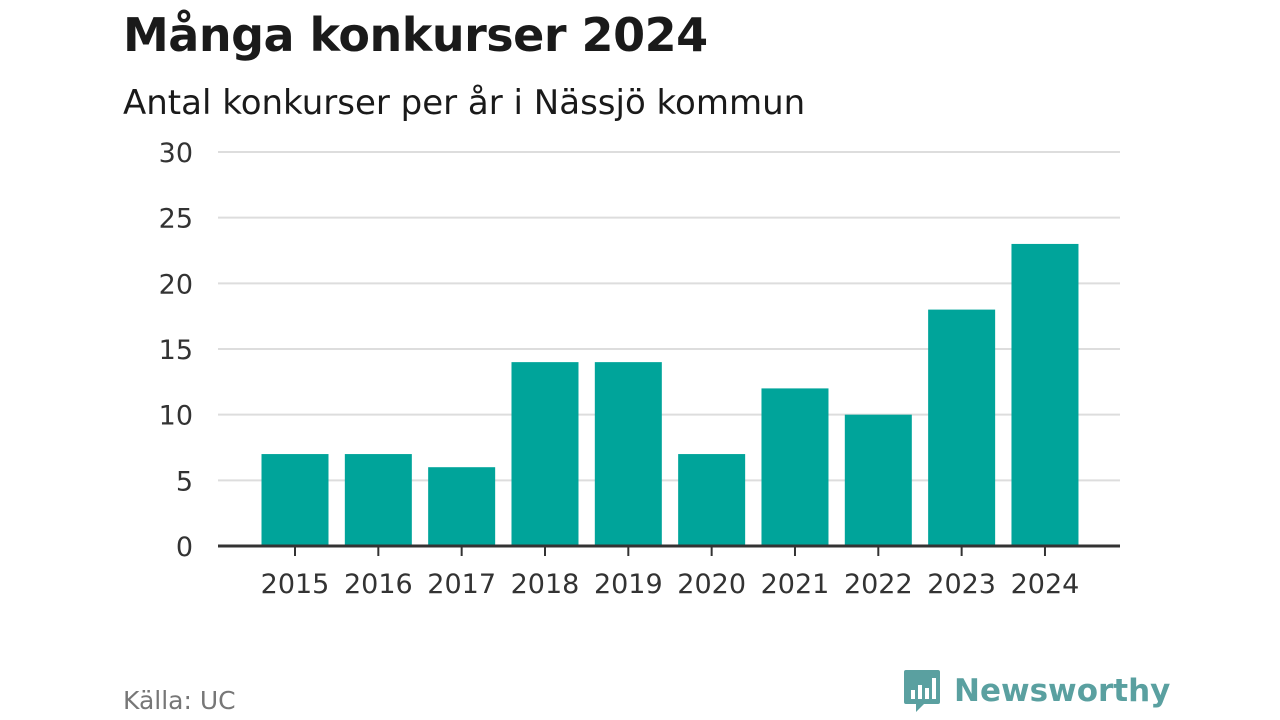 This screenshot has width=1280, height=720. I want to click on bar-2019, so click(628, 454).